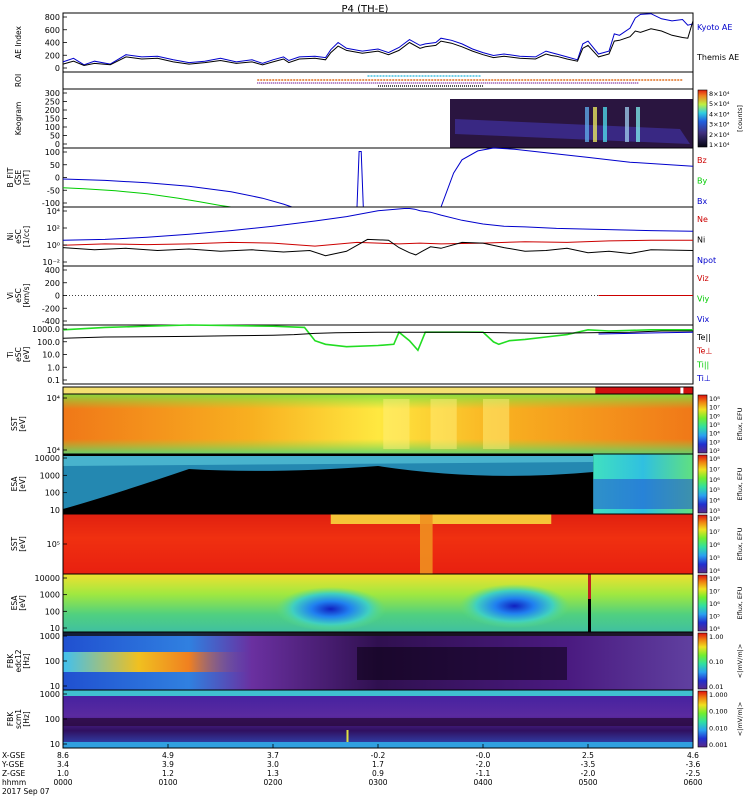 The image size is (750, 800). I want to click on colorbar-tick-fbk2: 1.000, so click(718, 695).